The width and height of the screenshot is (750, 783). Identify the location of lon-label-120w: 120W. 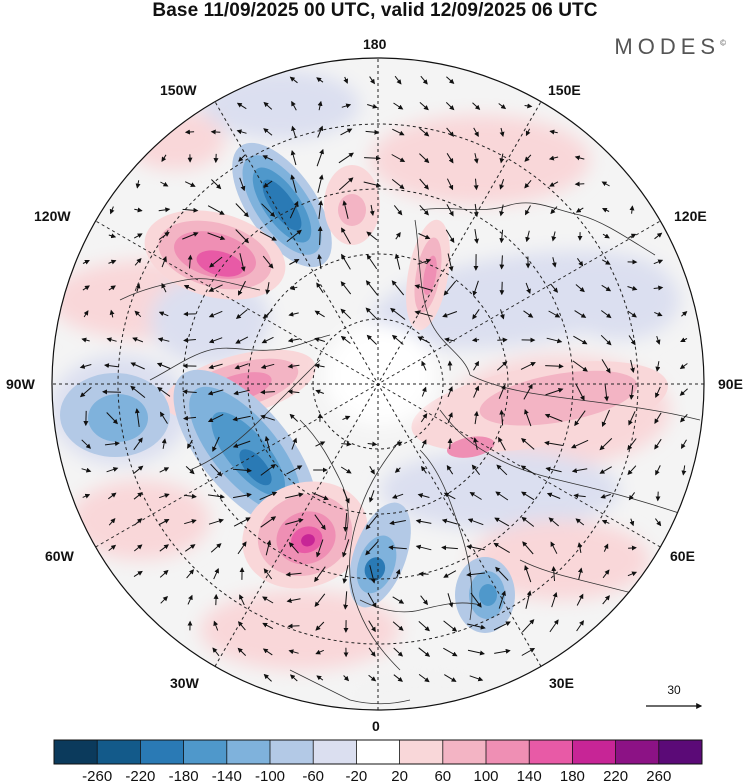
(52, 216).